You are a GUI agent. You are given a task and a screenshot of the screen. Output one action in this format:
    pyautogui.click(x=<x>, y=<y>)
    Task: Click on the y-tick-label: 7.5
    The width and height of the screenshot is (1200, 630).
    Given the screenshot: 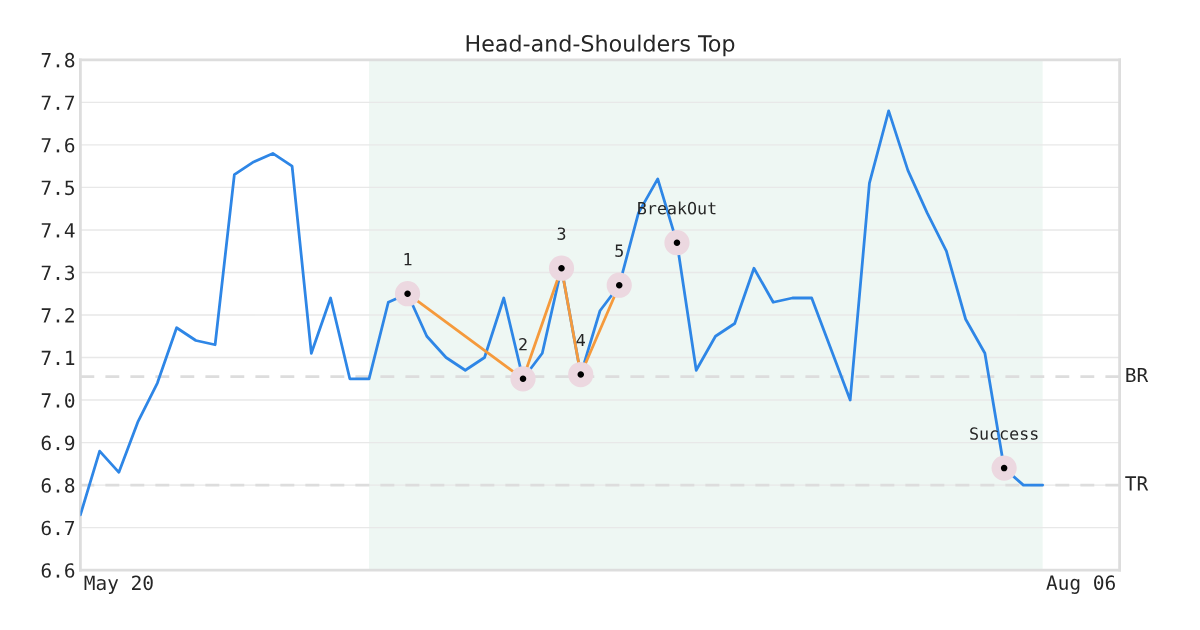 What is the action you would take?
    pyautogui.click(x=57, y=188)
    